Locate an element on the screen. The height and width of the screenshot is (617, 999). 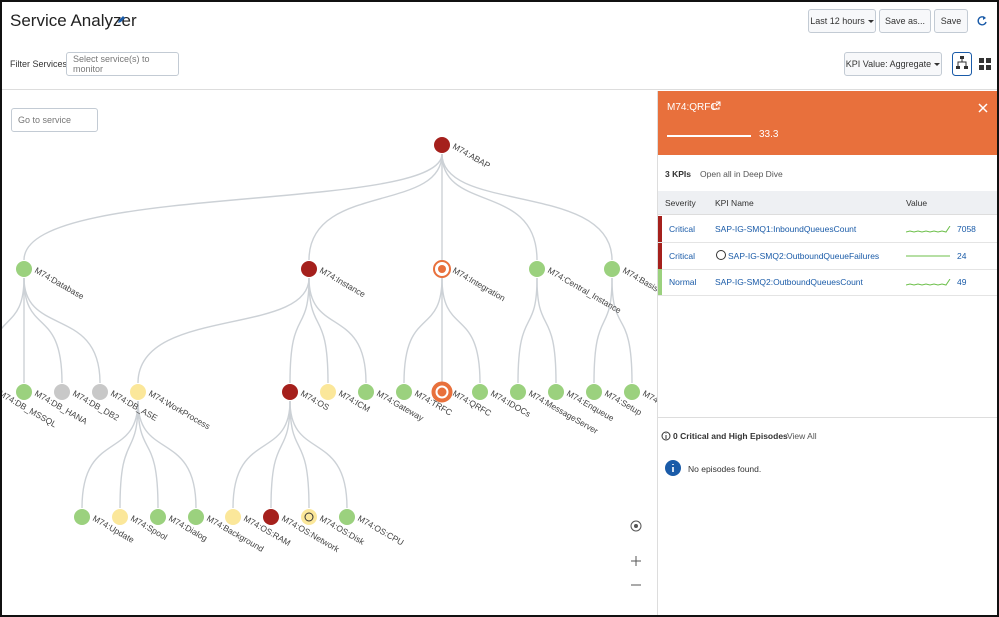
node-label: M74:Basis is located at coordinates (639, 279).